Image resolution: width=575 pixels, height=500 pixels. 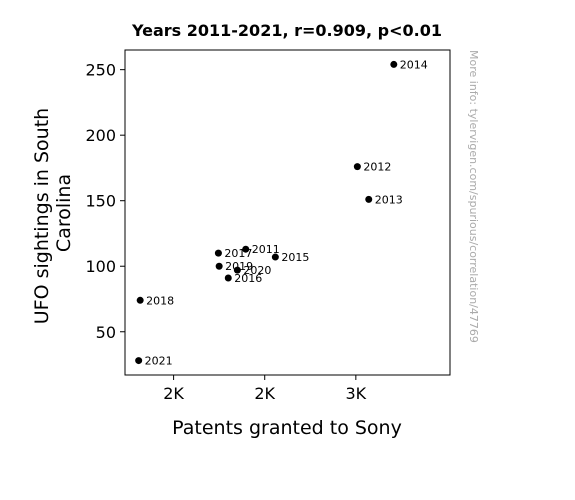 I want to click on data-point-label: 2014, so click(x=414, y=64).